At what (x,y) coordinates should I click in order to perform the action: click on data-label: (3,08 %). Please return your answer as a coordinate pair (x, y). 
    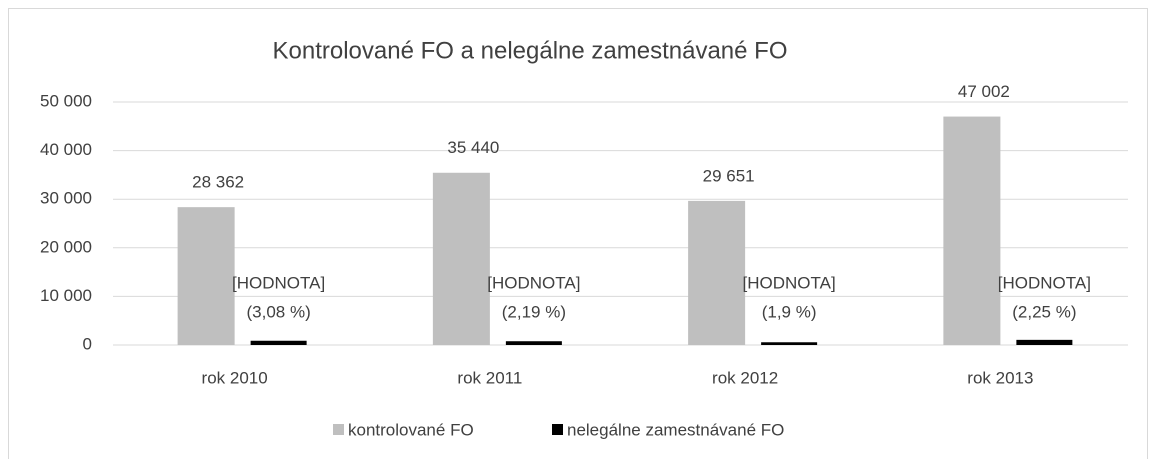
    Looking at the image, I should click on (279, 311).